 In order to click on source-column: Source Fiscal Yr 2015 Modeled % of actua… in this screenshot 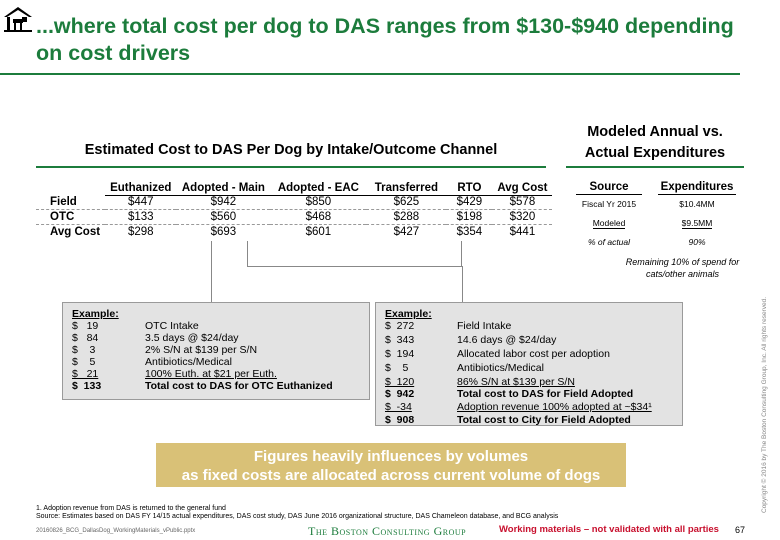, I will do `click(609, 216)`.